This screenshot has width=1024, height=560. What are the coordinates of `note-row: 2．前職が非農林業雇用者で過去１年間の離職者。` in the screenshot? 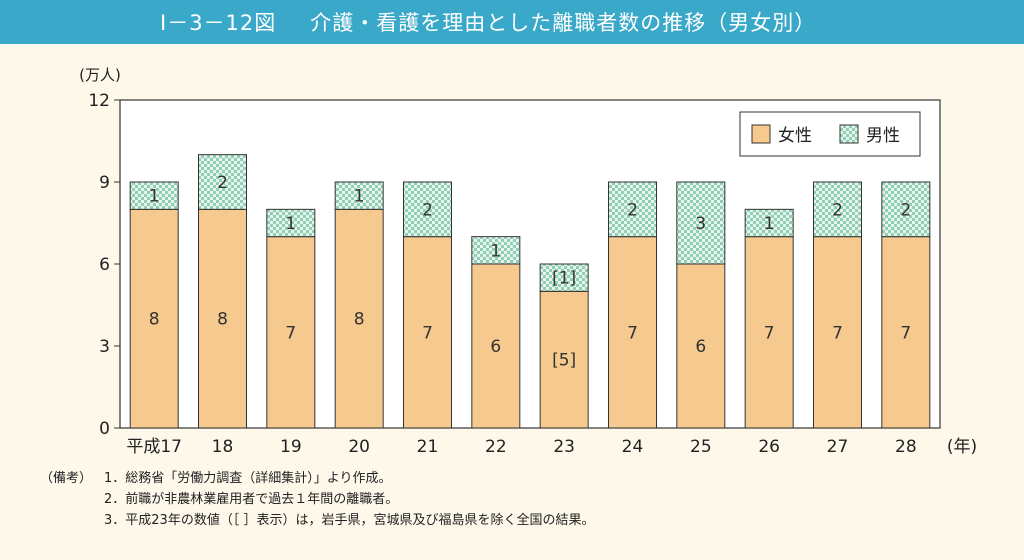 It's located at (317, 499).